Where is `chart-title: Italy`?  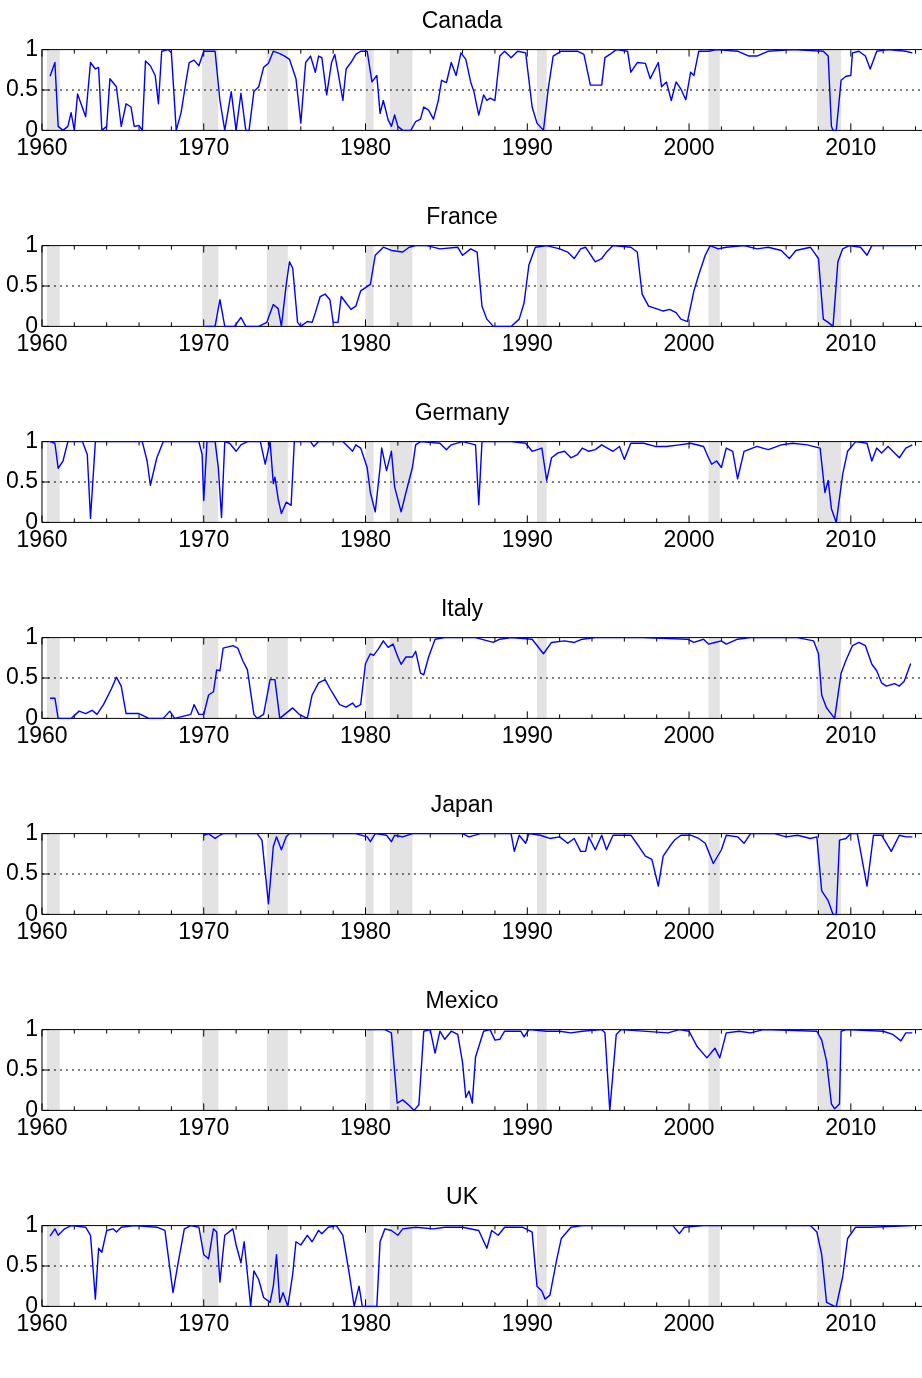
chart-title: Italy is located at coordinates (462, 608).